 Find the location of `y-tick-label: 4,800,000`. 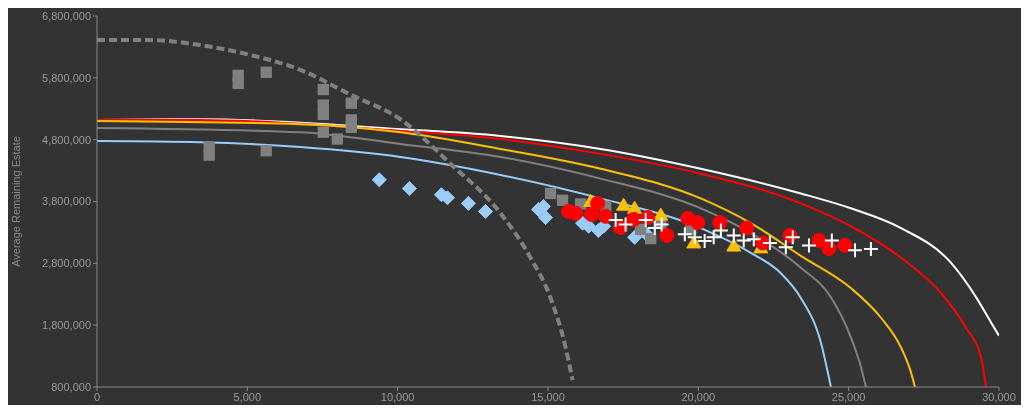

y-tick-label: 4,800,000 is located at coordinates (66, 139).